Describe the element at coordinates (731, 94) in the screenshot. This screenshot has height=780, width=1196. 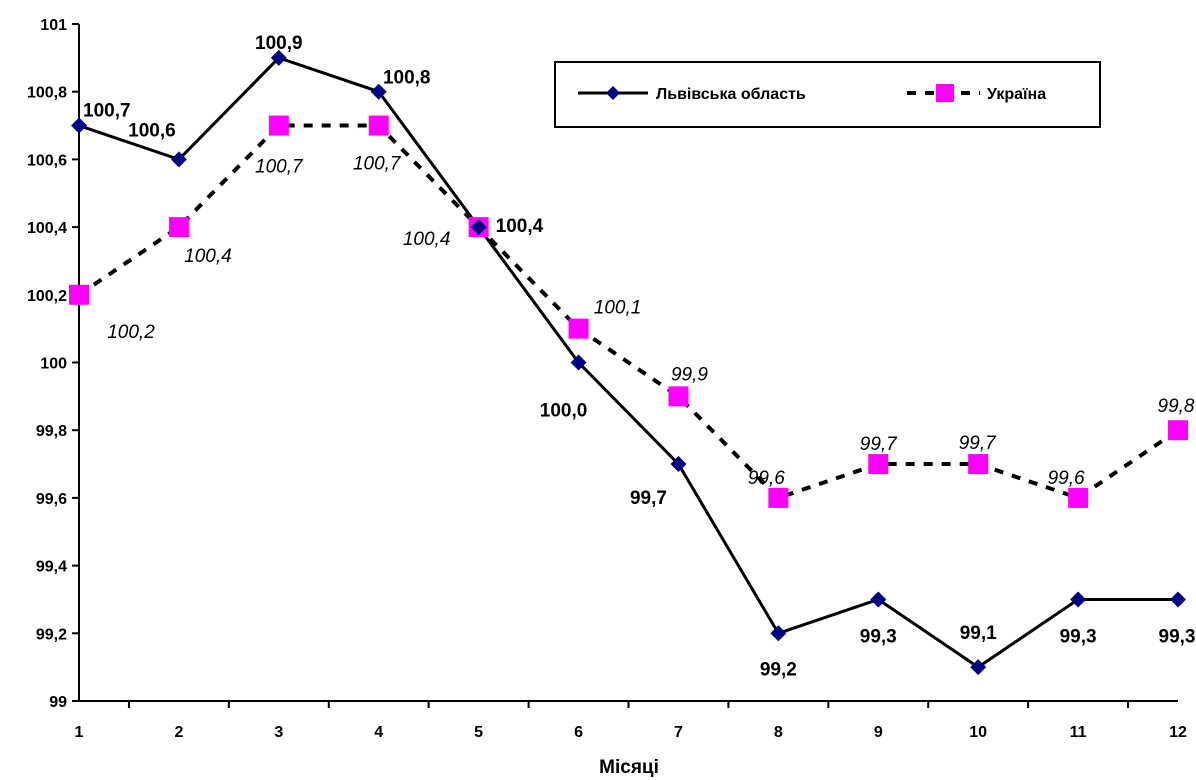
I see `legend-label-lviv: Львівська область` at that location.